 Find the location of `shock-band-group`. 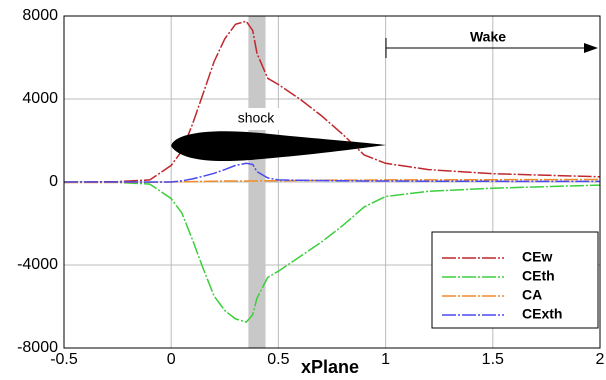

shock-band-group is located at coordinates (257, 182).